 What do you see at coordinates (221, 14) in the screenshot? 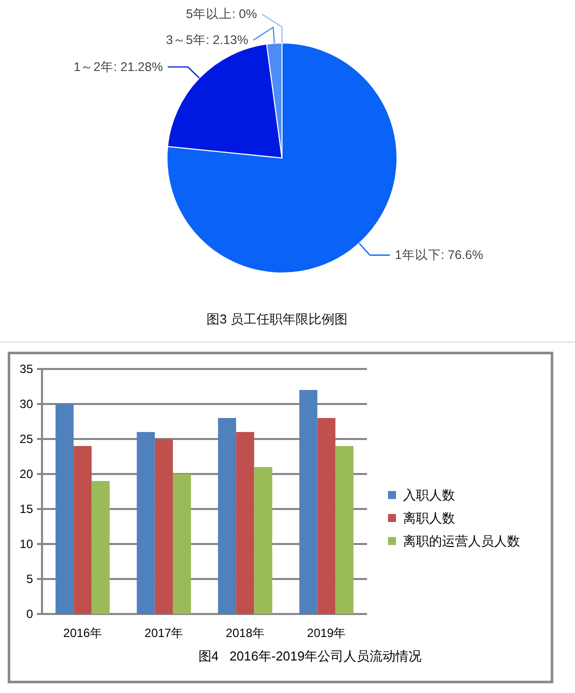
I see `slice-label: 5年以上: 0%` at bounding box center [221, 14].